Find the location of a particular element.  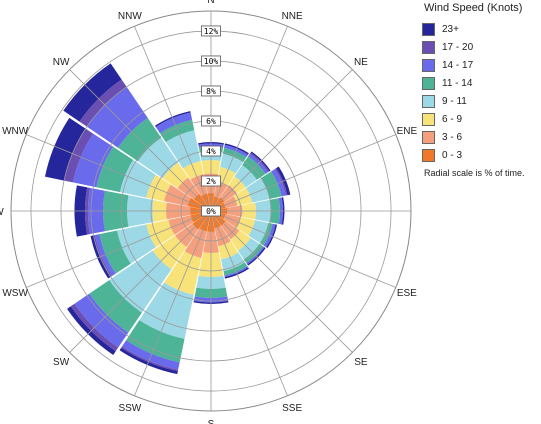

direction-label: WSW is located at coordinates (15, 293).